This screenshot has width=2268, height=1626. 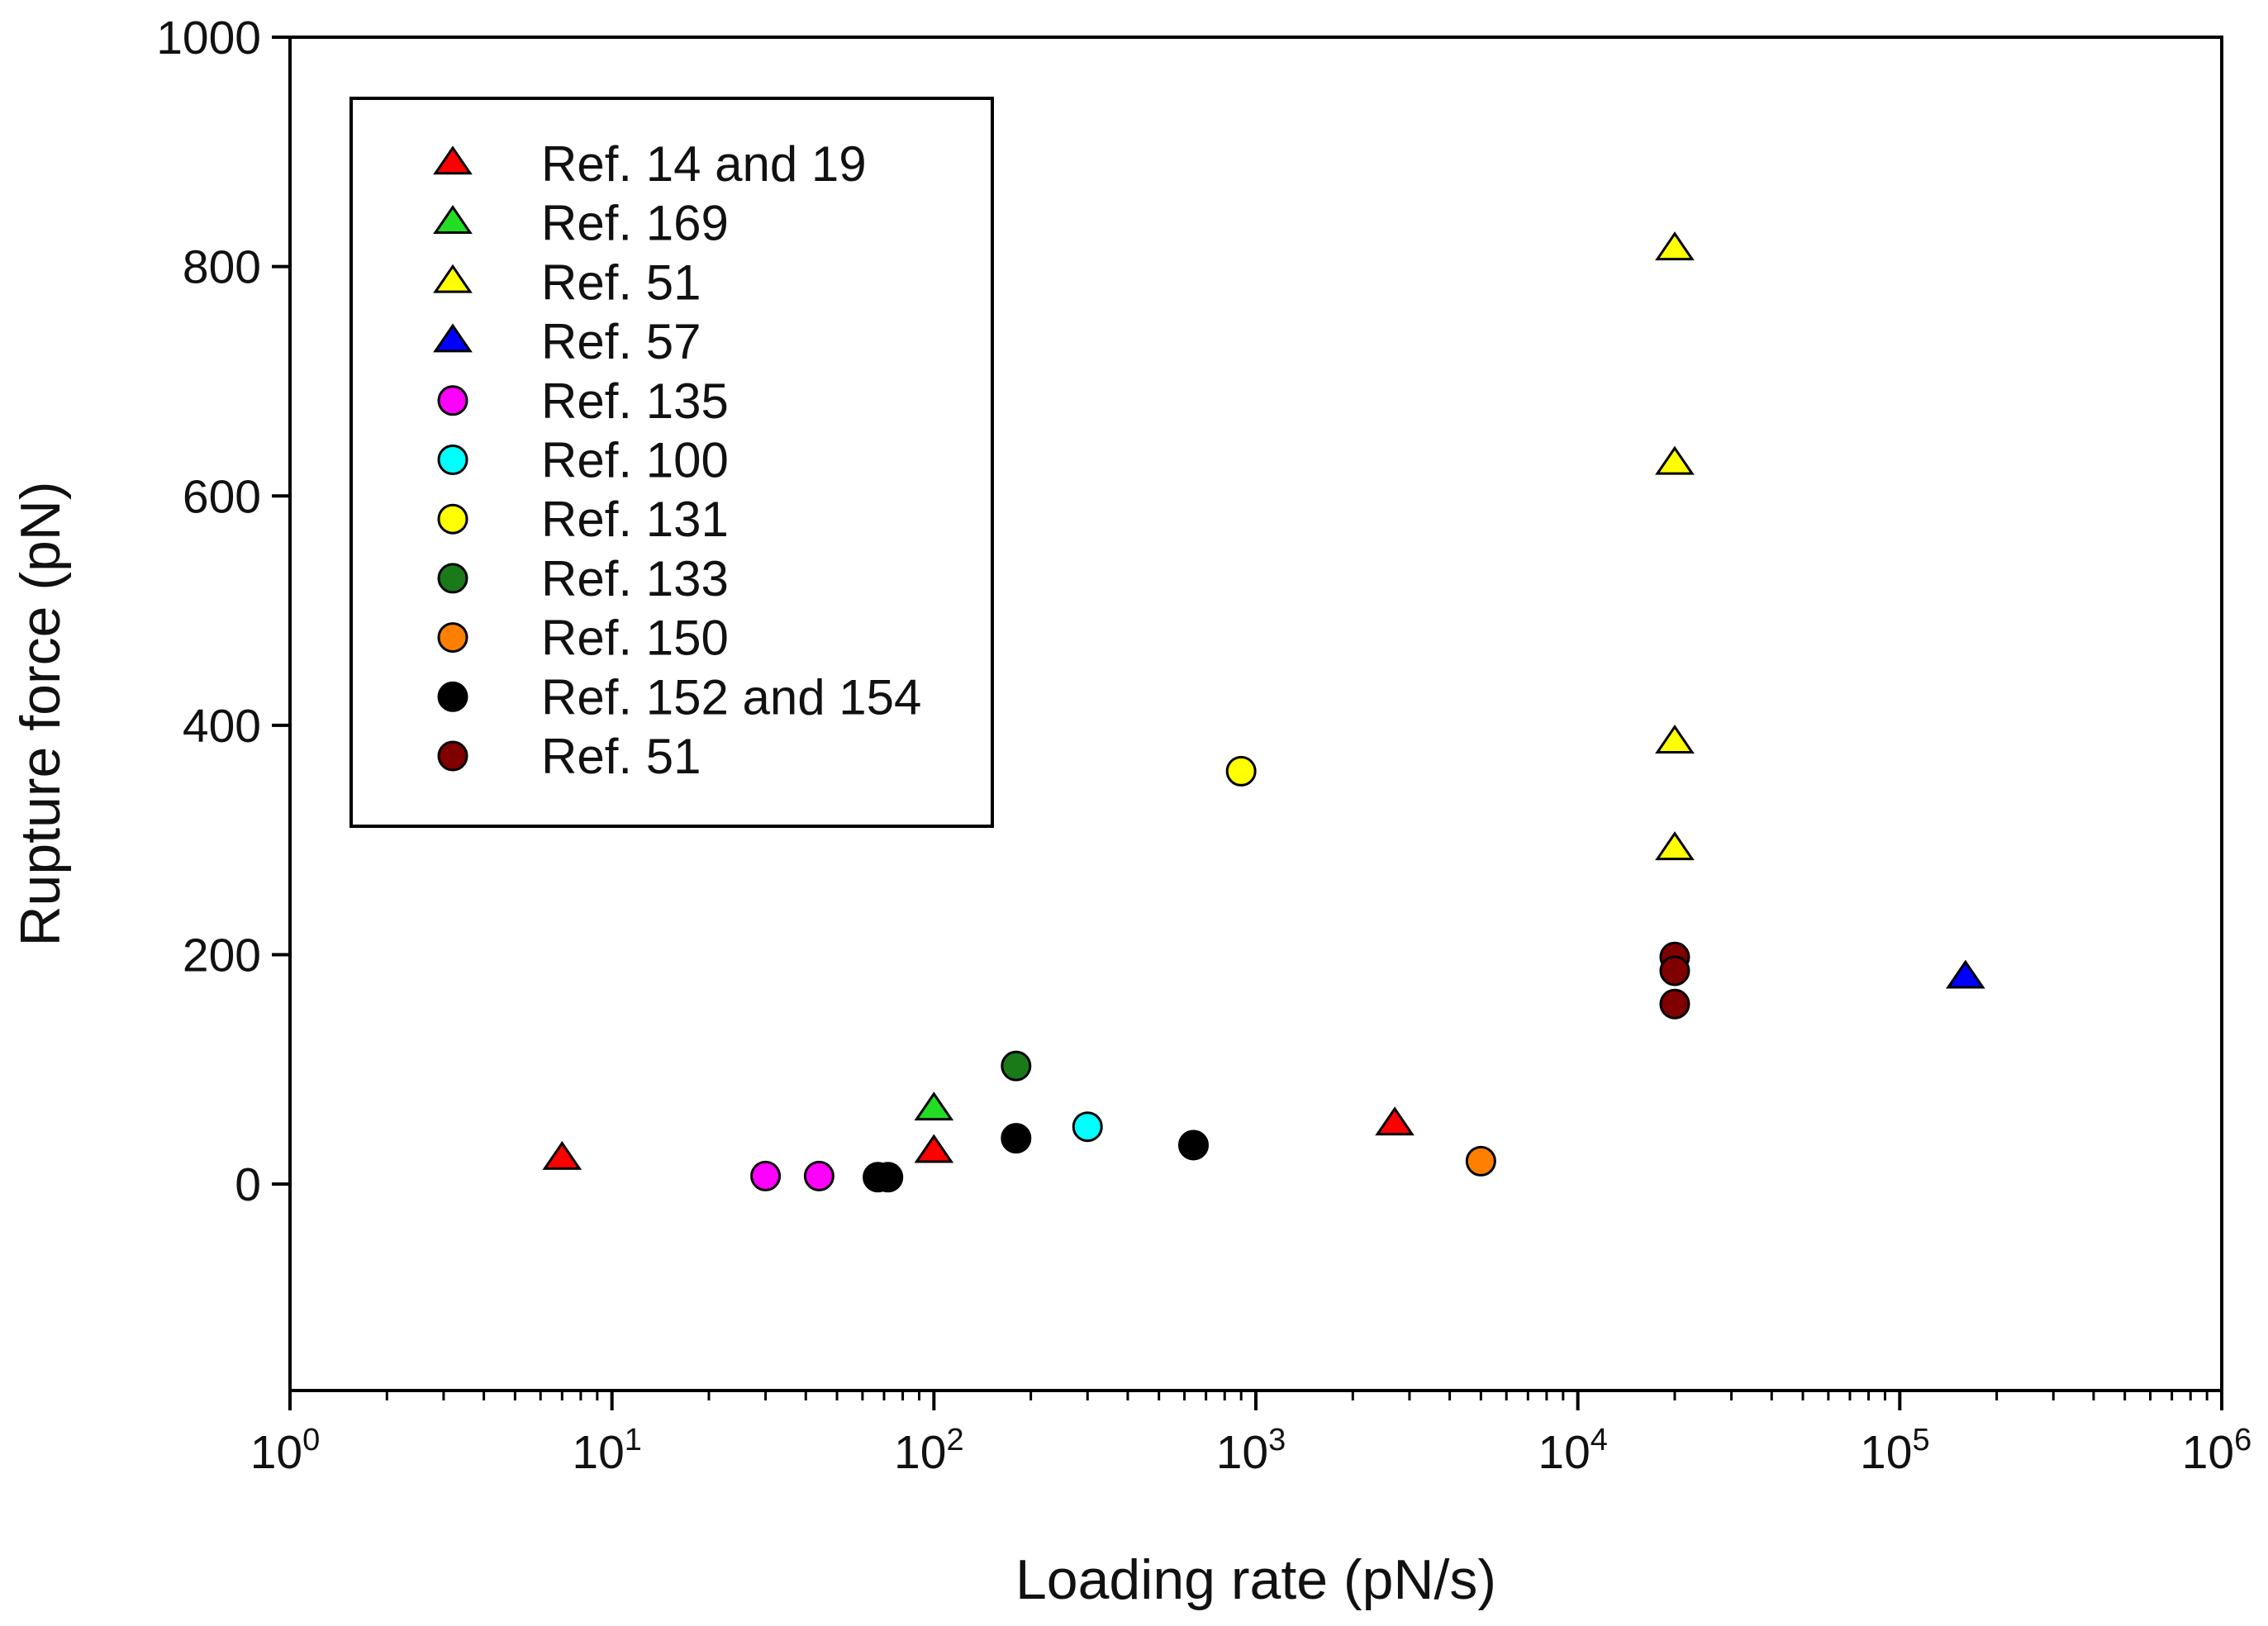 I want to click on legend-label: Ref. 100, so click(x=635, y=460).